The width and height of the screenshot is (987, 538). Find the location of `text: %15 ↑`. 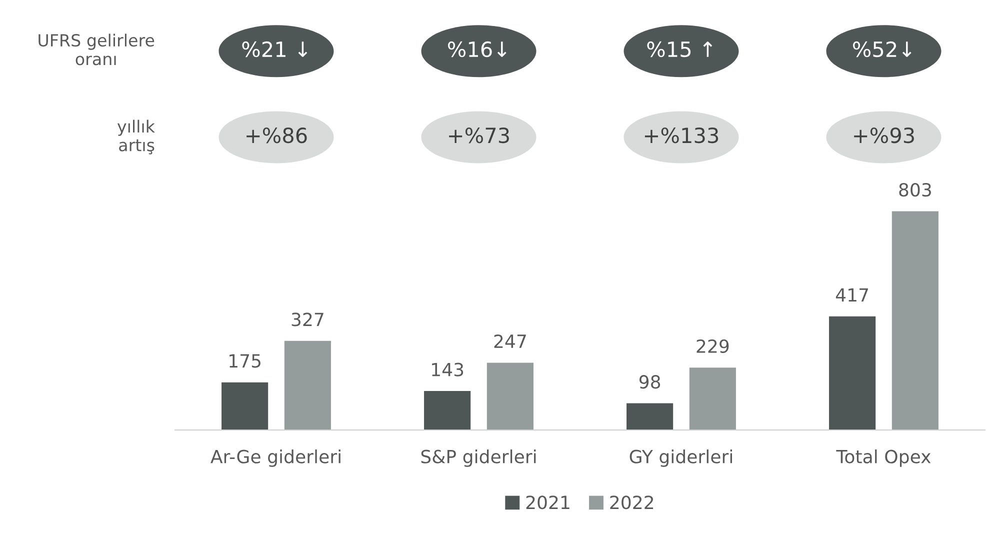

text: %15 ↑ is located at coordinates (679, 49).